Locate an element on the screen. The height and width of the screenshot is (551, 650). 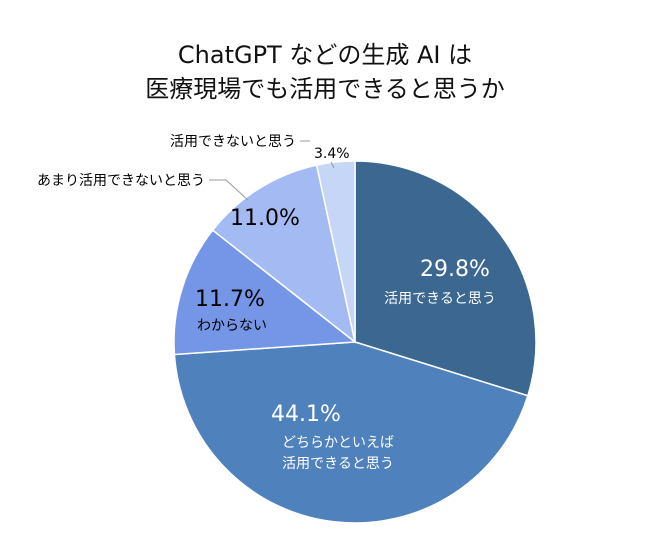
slice-value-label-3: 11.7% is located at coordinates (230, 299).